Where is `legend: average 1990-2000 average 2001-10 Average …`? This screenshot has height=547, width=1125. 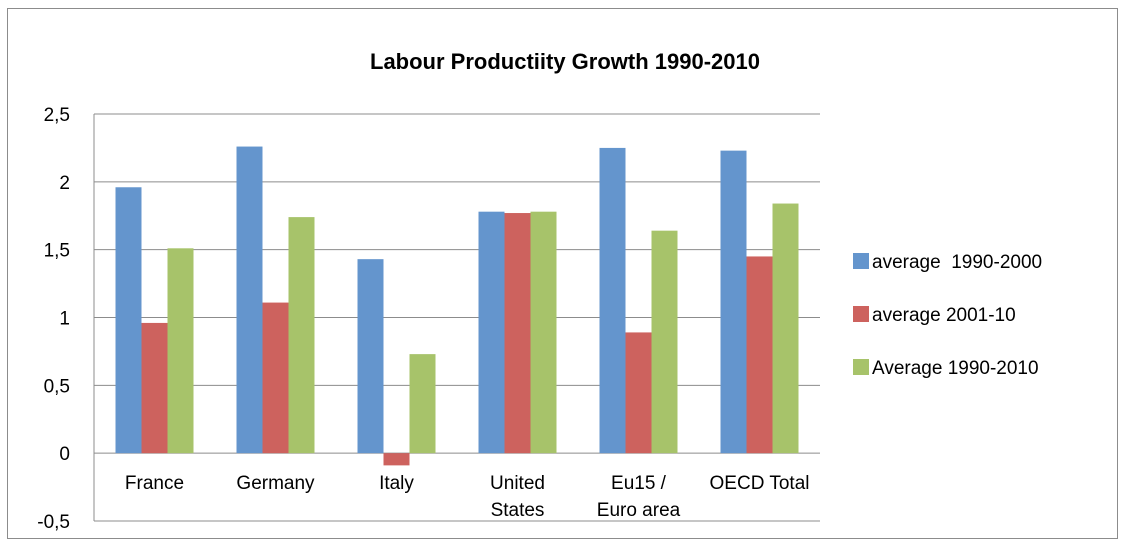 legend: average 1990-2000 average 2001-10 Average … is located at coordinates (947, 315).